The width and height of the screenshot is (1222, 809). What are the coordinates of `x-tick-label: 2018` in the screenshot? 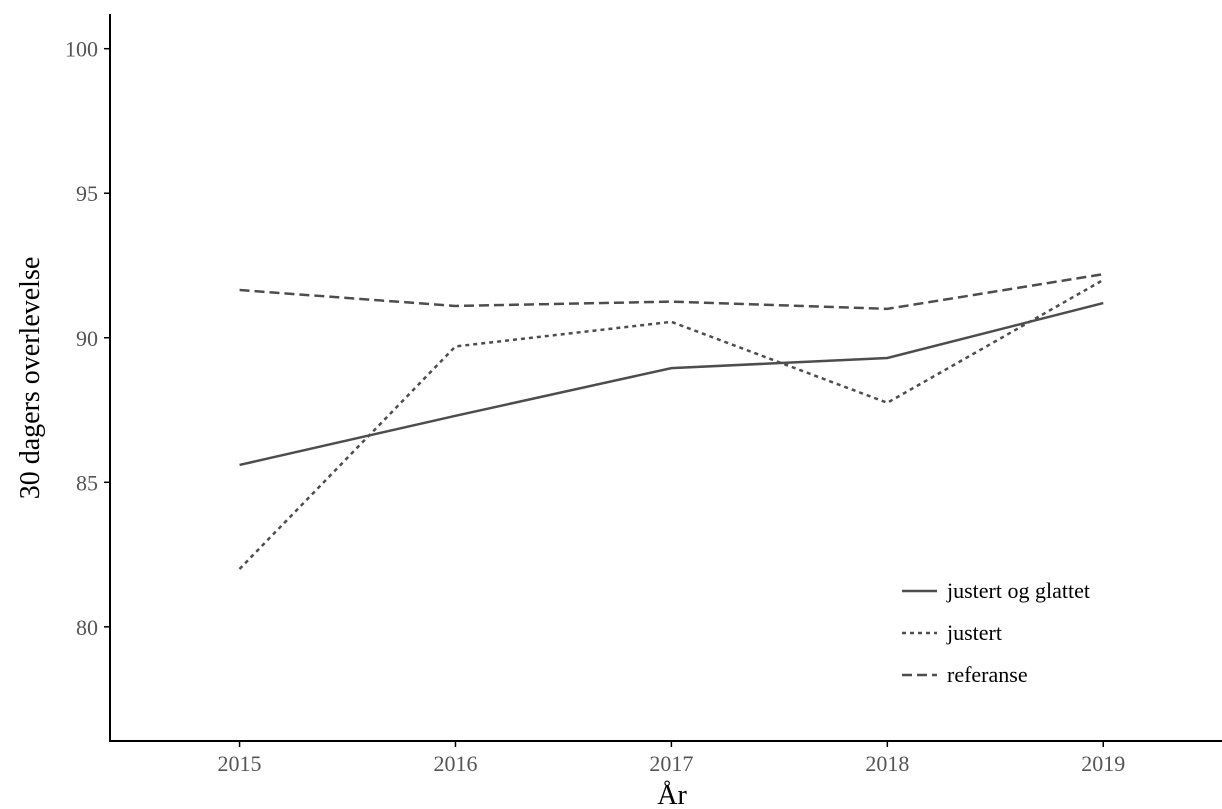 It's located at (887, 763).